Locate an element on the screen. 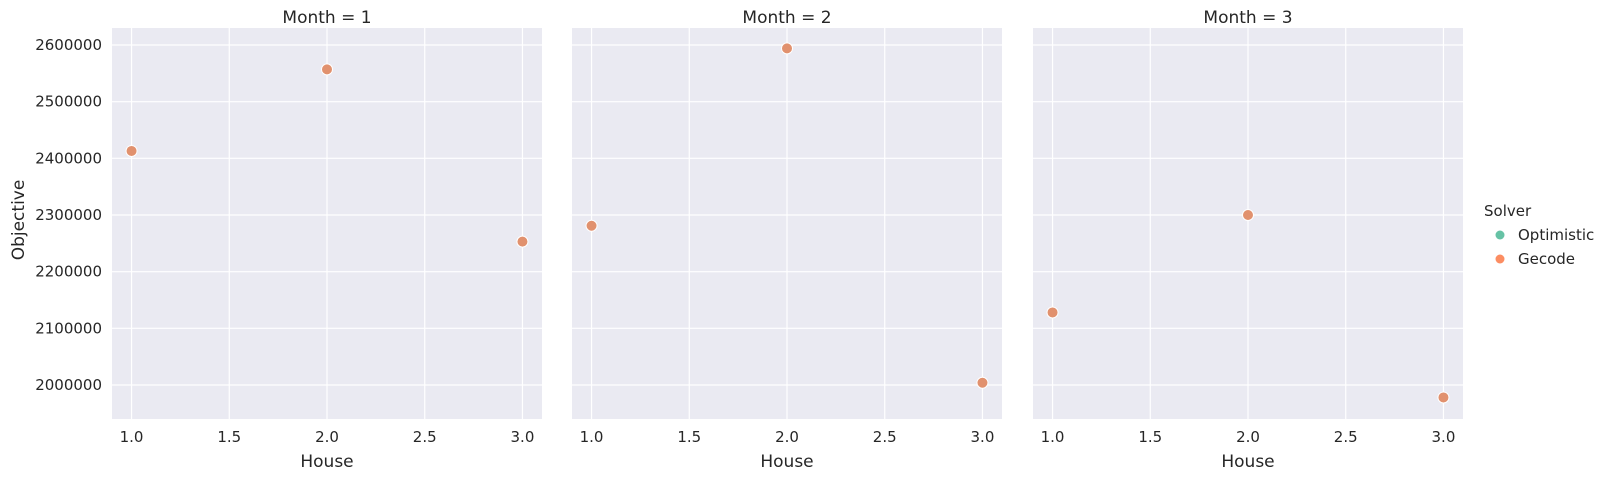 The height and width of the screenshot is (479, 1616). y-tick-label: 2600000 is located at coordinates (68, 45).